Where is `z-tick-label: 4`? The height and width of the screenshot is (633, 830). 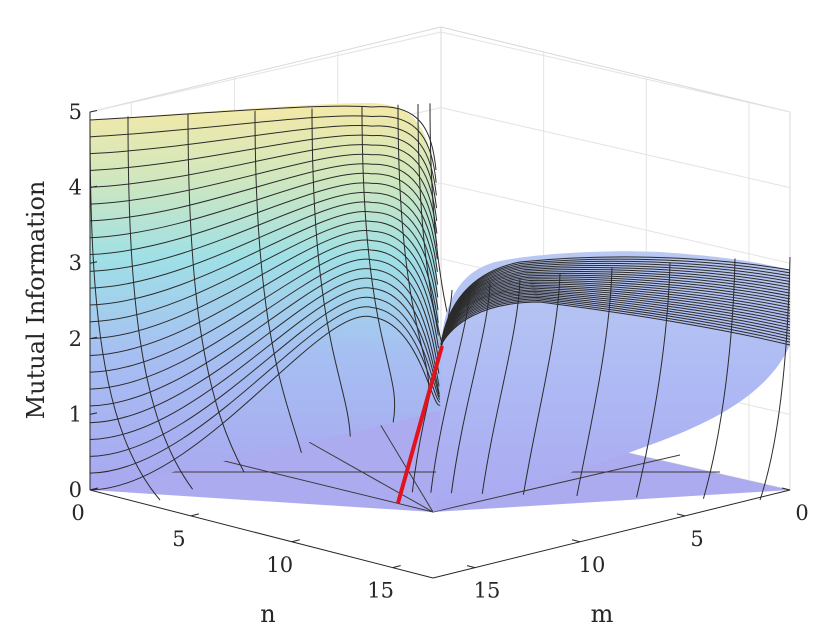 z-tick-label: 4 is located at coordinates (75, 188).